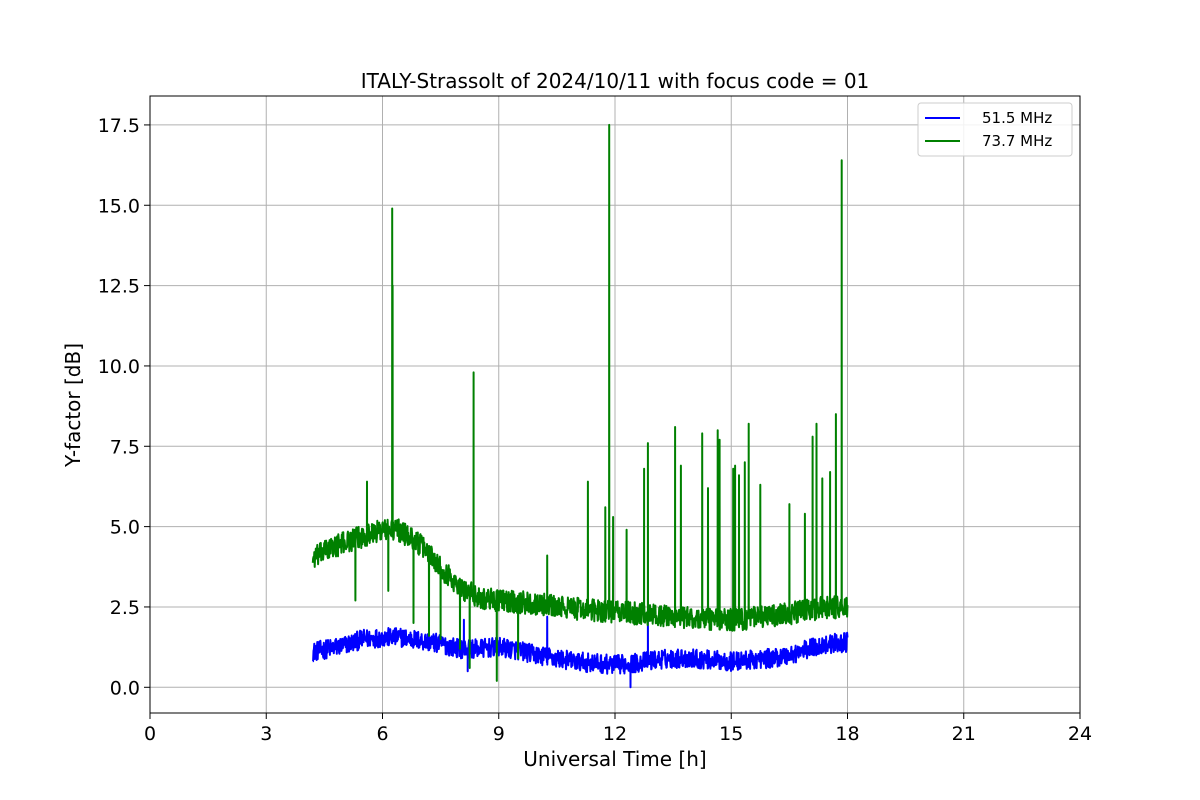 The height and width of the screenshot is (800, 1200). I want to click on legend-label-73-7: 73.7 MHz, so click(1017, 141).